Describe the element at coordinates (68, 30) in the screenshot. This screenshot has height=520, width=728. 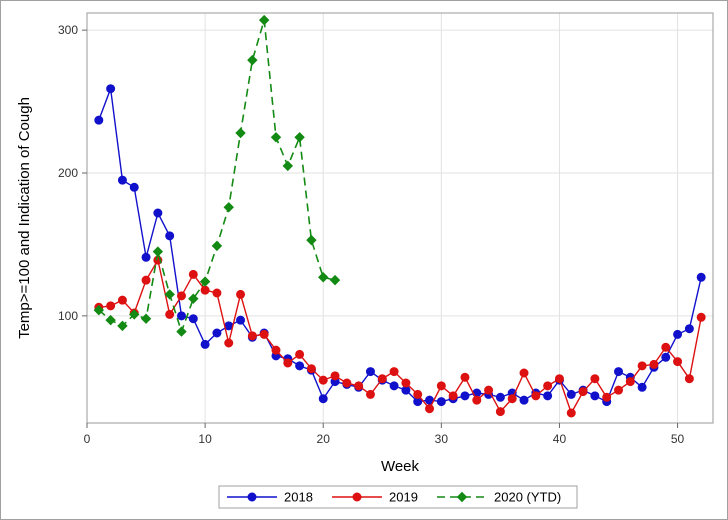
I see `y-tick-label: 300` at that location.